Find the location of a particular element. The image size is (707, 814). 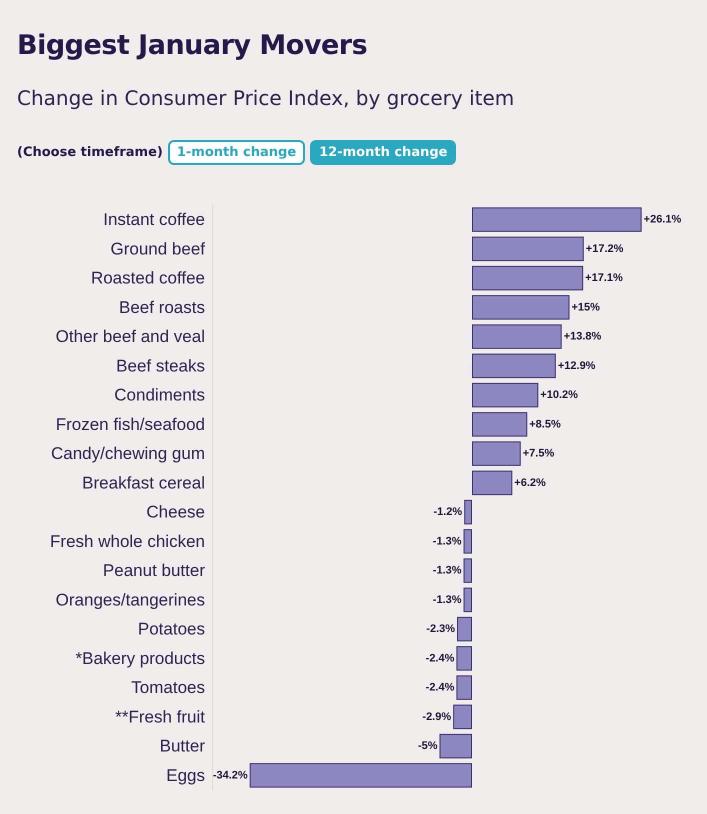

data-label: +17.2% is located at coordinates (605, 248).